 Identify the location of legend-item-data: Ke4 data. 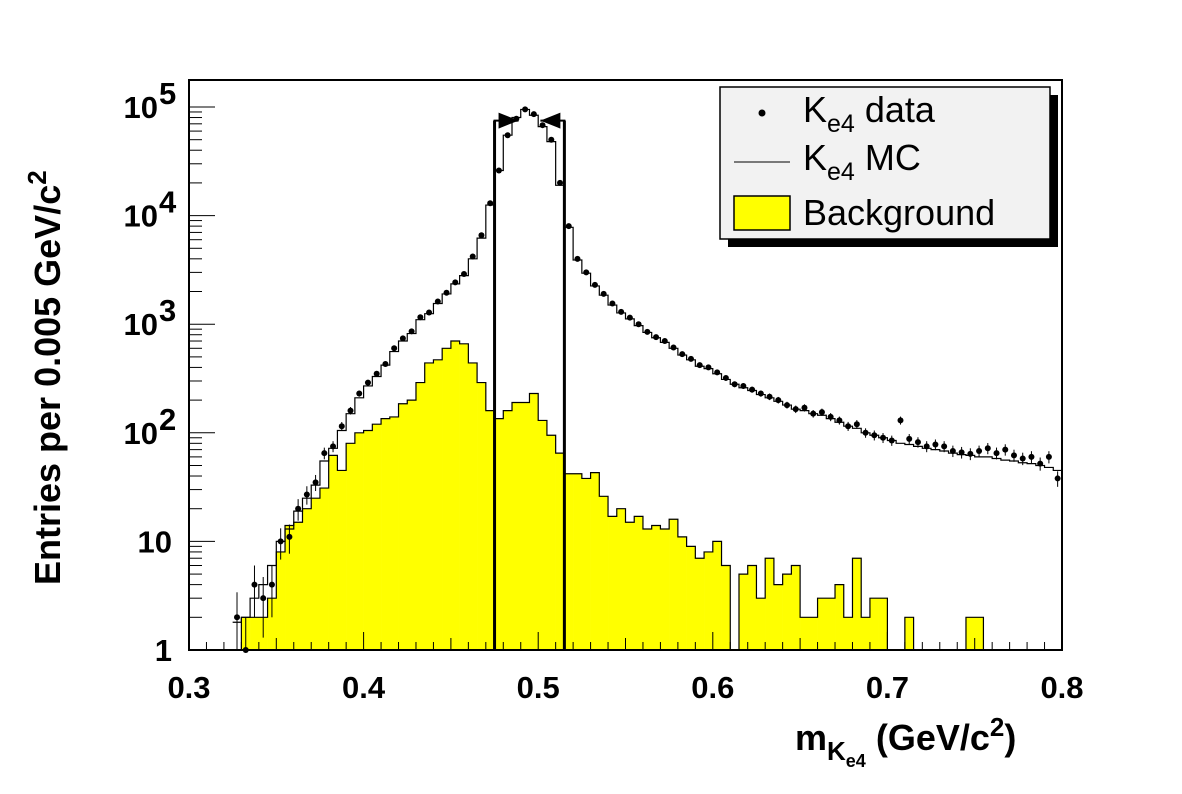
(847, 113).